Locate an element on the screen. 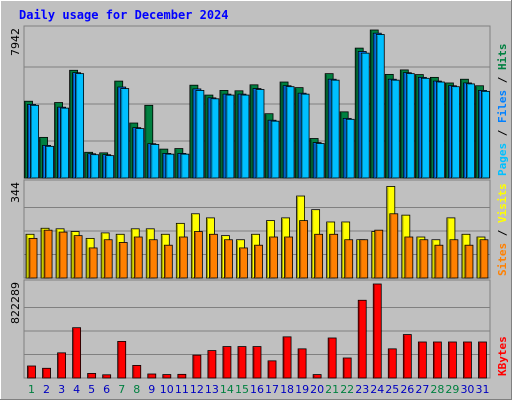  panel-side-legend: Sites / Visits is located at coordinates (502, 229).